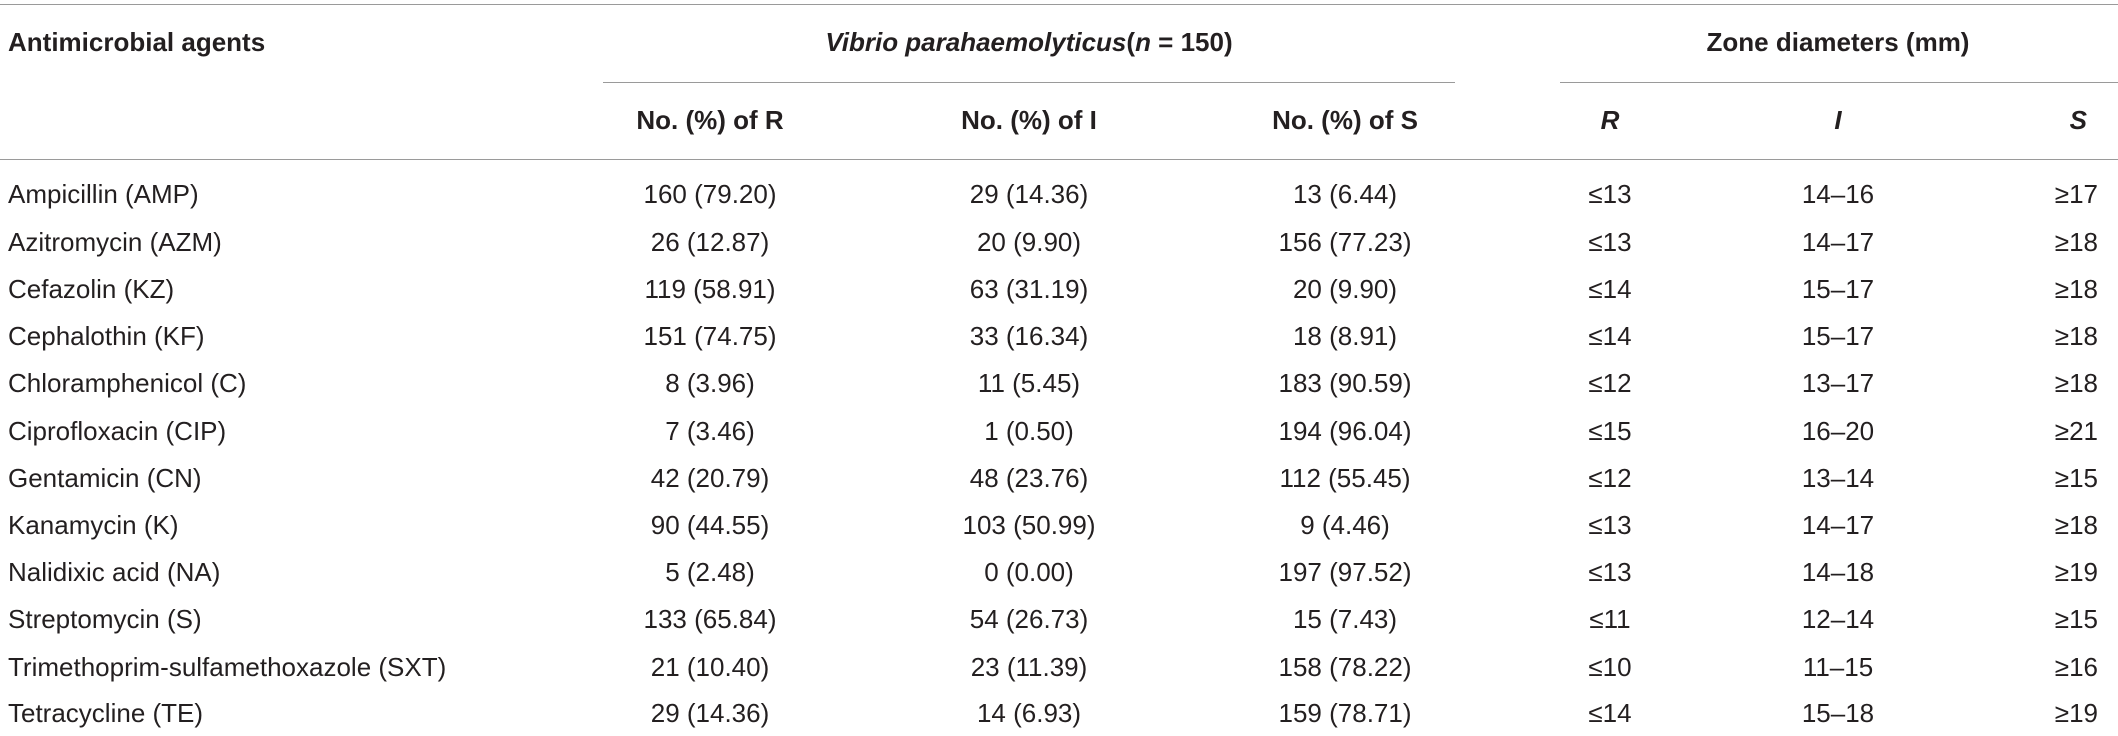  What do you see at coordinates (137, 42) in the screenshot?
I see `col-agent-header: Antimicrobial agents` at bounding box center [137, 42].